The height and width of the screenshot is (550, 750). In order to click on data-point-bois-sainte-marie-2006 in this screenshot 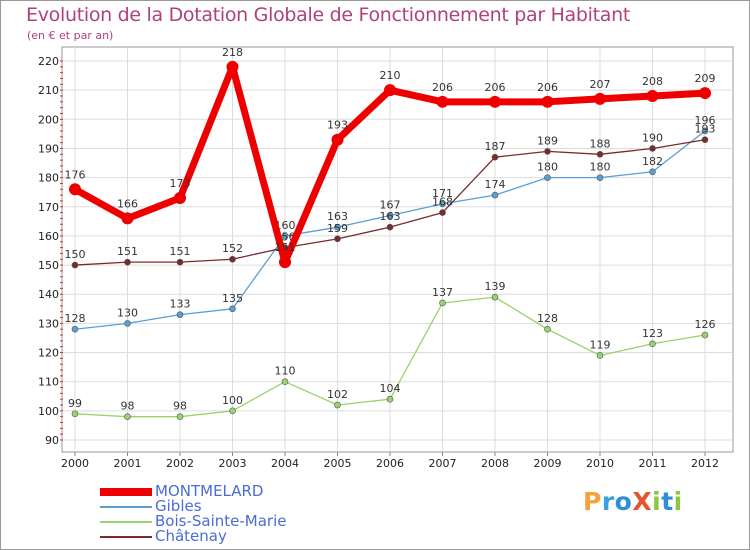, I will do `click(390, 399)`.